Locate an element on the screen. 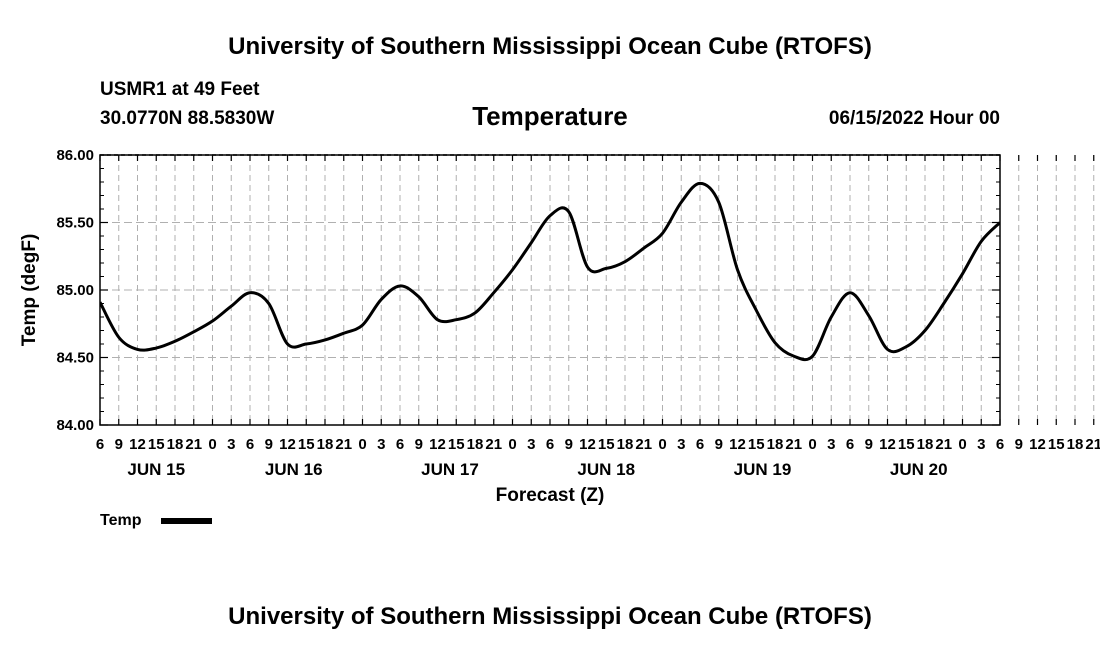 This screenshot has height=650, width=1100. day-label: JUN 16 is located at coordinates (294, 469).